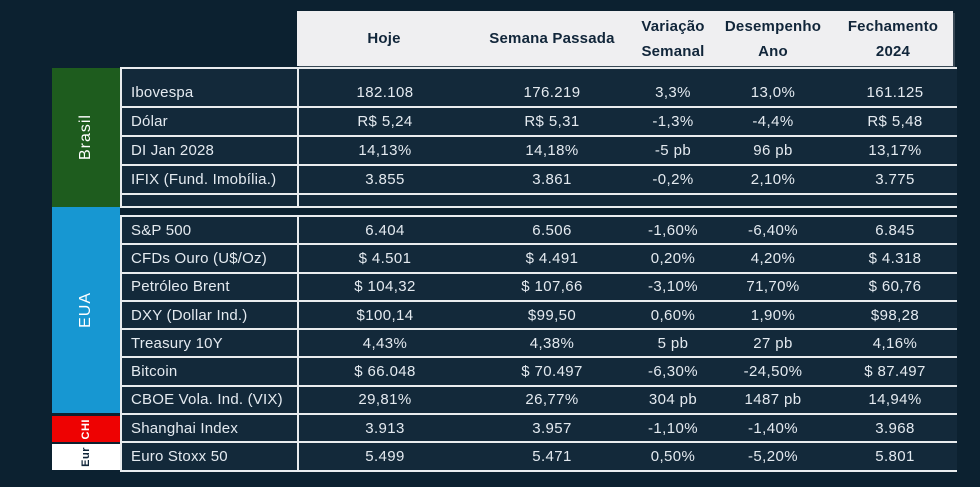  I want to click on cell-value: 0,20%, so click(673, 258).